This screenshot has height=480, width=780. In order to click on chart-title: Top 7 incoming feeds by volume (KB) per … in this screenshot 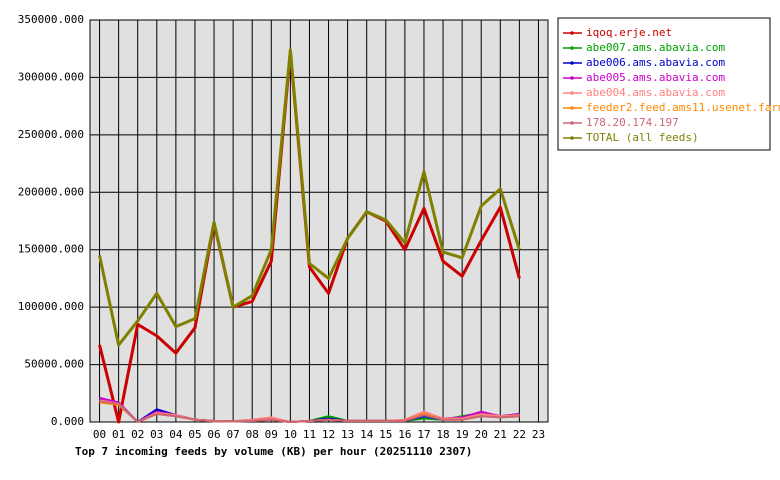, I will do `click(273, 451)`.